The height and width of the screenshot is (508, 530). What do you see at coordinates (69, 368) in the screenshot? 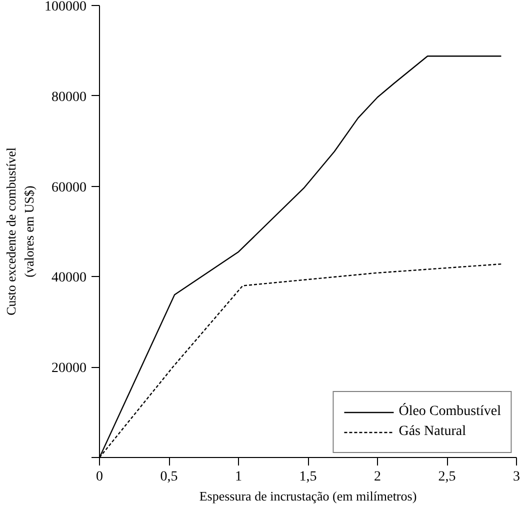
I see `y-tick-label: 20000` at bounding box center [69, 368].